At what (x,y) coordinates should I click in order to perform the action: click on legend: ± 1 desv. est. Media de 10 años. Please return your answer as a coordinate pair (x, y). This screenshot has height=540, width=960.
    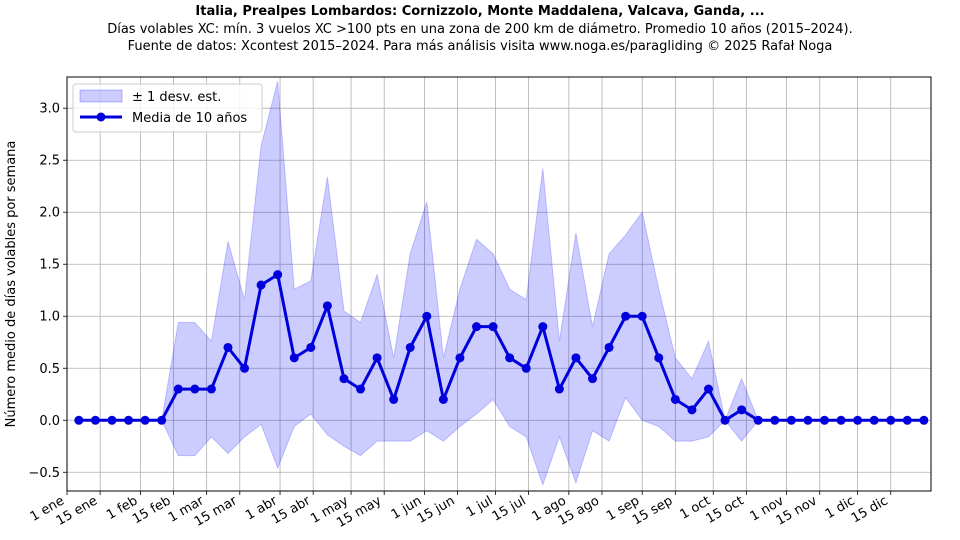
    Looking at the image, I should click on (167, 108).